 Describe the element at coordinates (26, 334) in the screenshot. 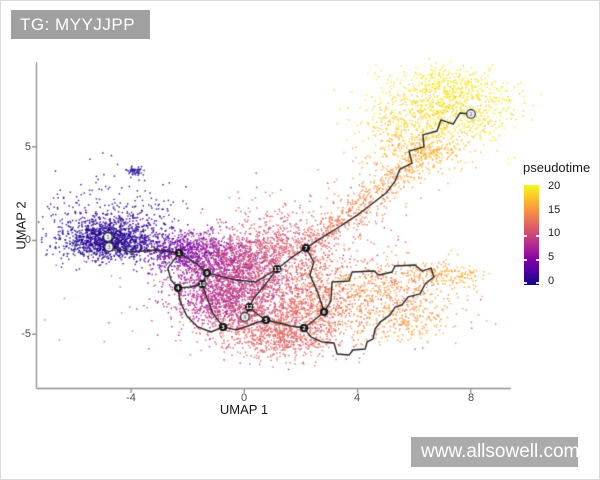

I see `y-tick-label: -5` at that location.